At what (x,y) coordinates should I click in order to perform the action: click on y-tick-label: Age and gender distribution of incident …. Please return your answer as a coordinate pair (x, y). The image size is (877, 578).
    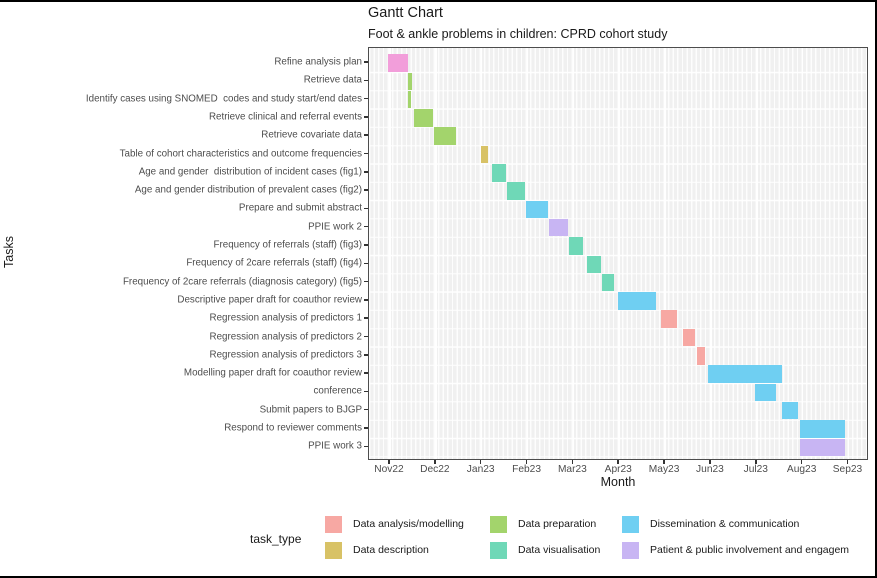
    Looking at the image, I should click on (250, 172).